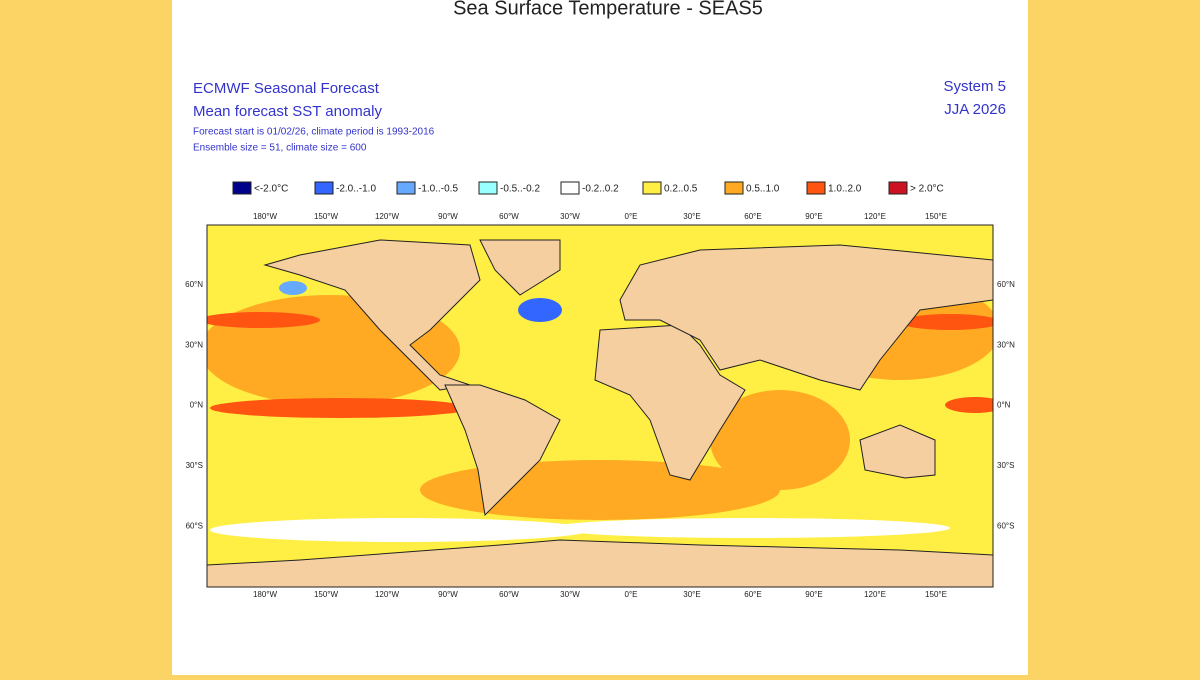 The width and height of the screenshot is (1200, 680). Describe the element at coordinates (520, 189) in the screenshot. I see `legend-label: -0.5..-0.2` at that location.